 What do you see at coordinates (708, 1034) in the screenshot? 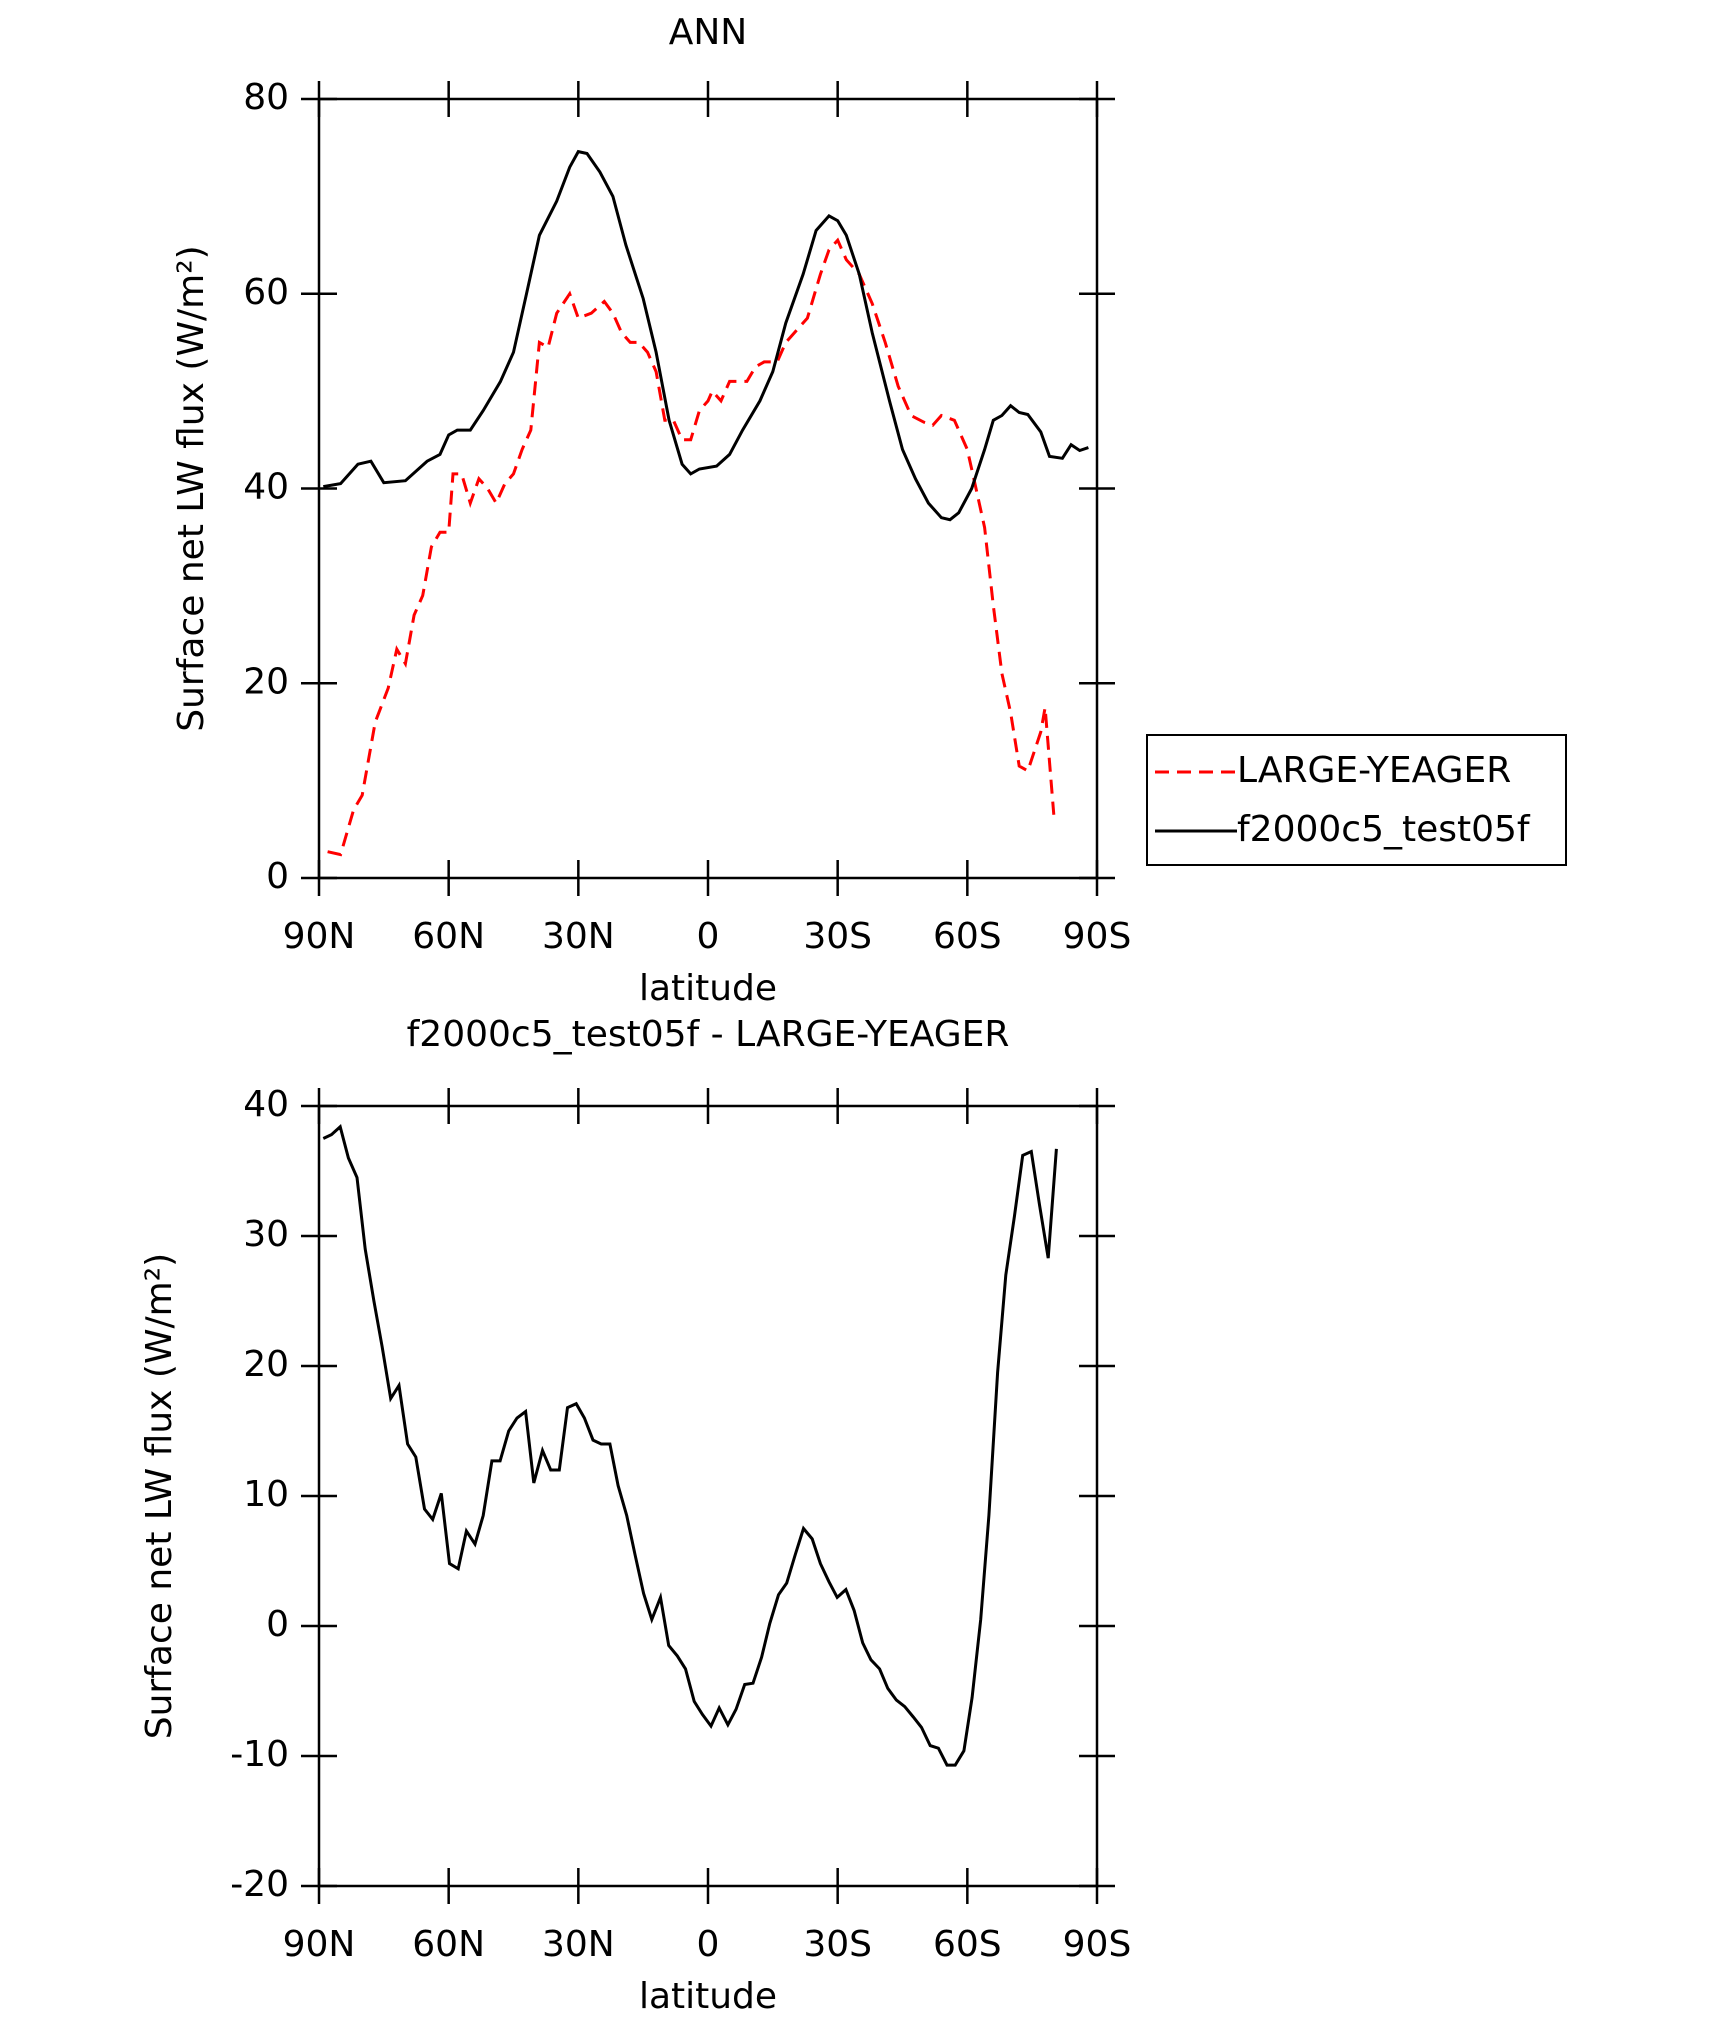
I see `chart-title: f2000c5_test05f - LARGE-YEAGER` at bounding box center [708, 1034].